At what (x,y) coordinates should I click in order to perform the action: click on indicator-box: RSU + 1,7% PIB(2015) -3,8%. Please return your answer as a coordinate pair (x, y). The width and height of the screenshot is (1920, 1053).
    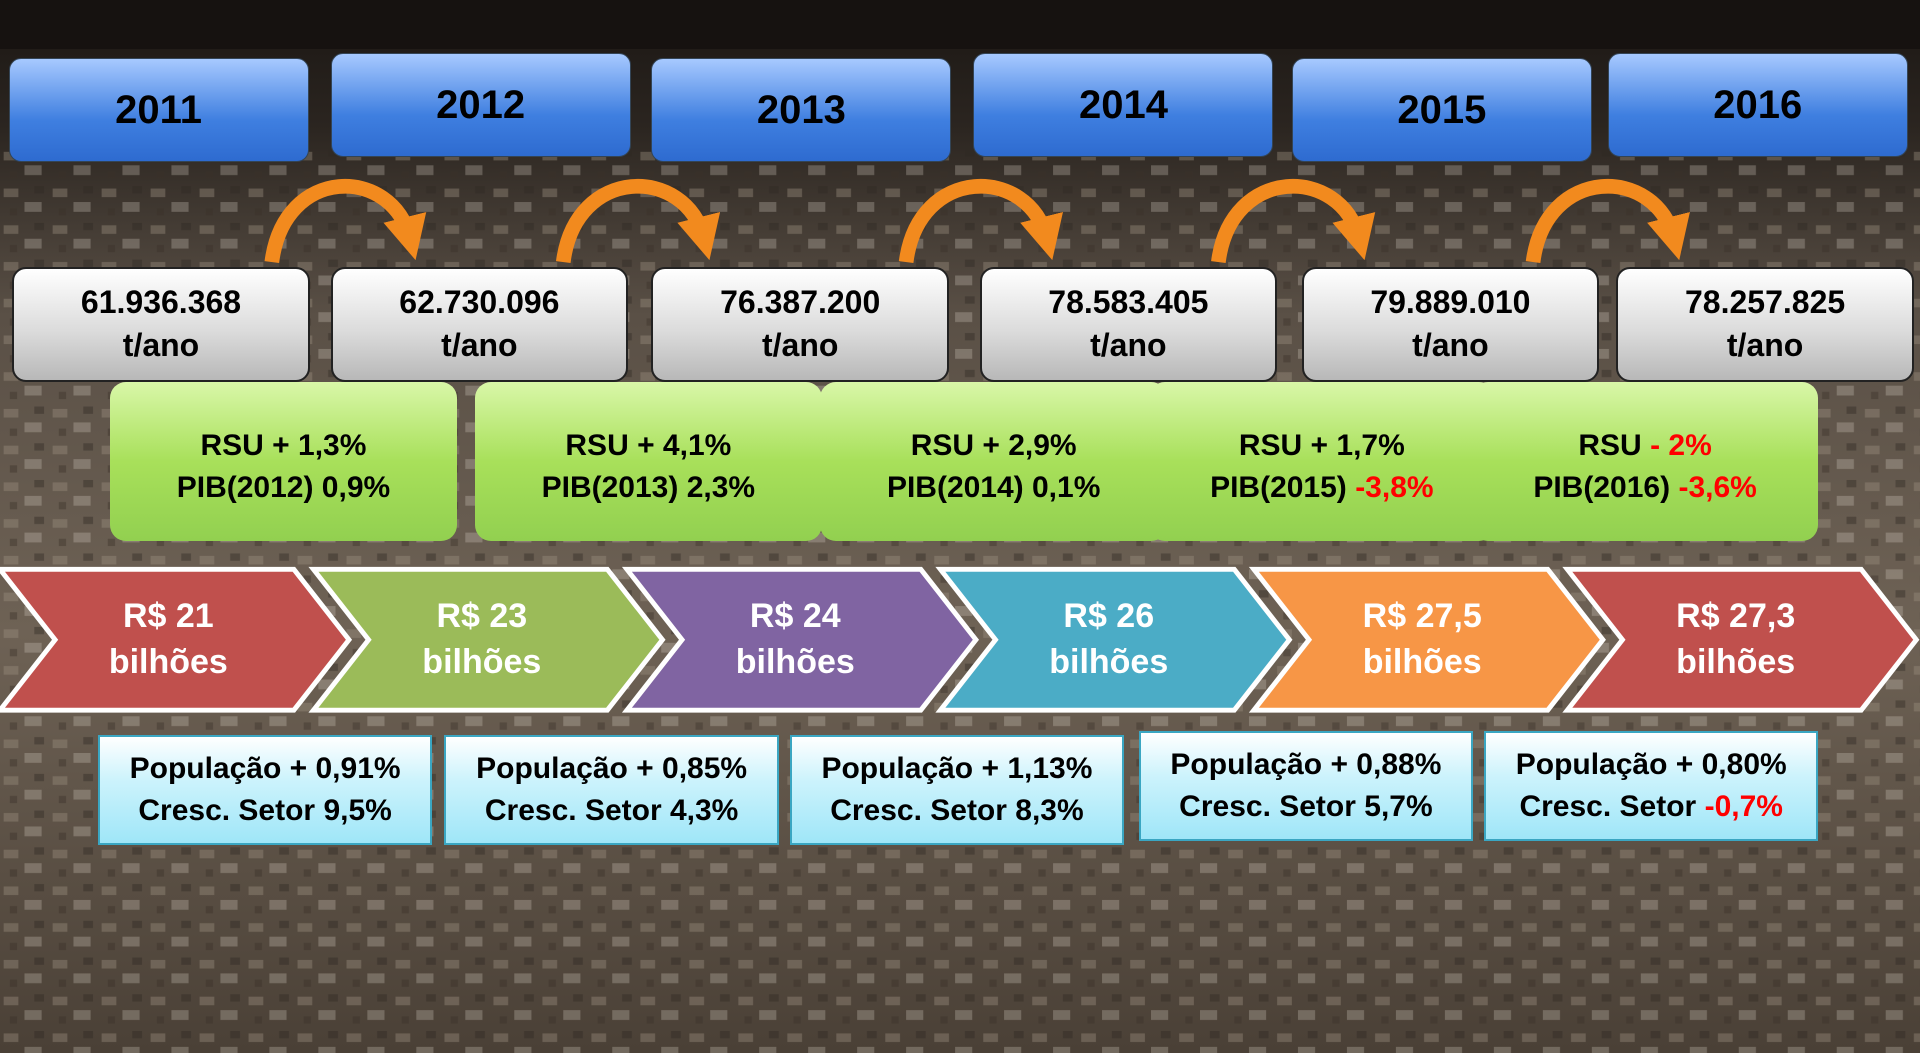
    Looking at the image, I should click on (1322, 462).